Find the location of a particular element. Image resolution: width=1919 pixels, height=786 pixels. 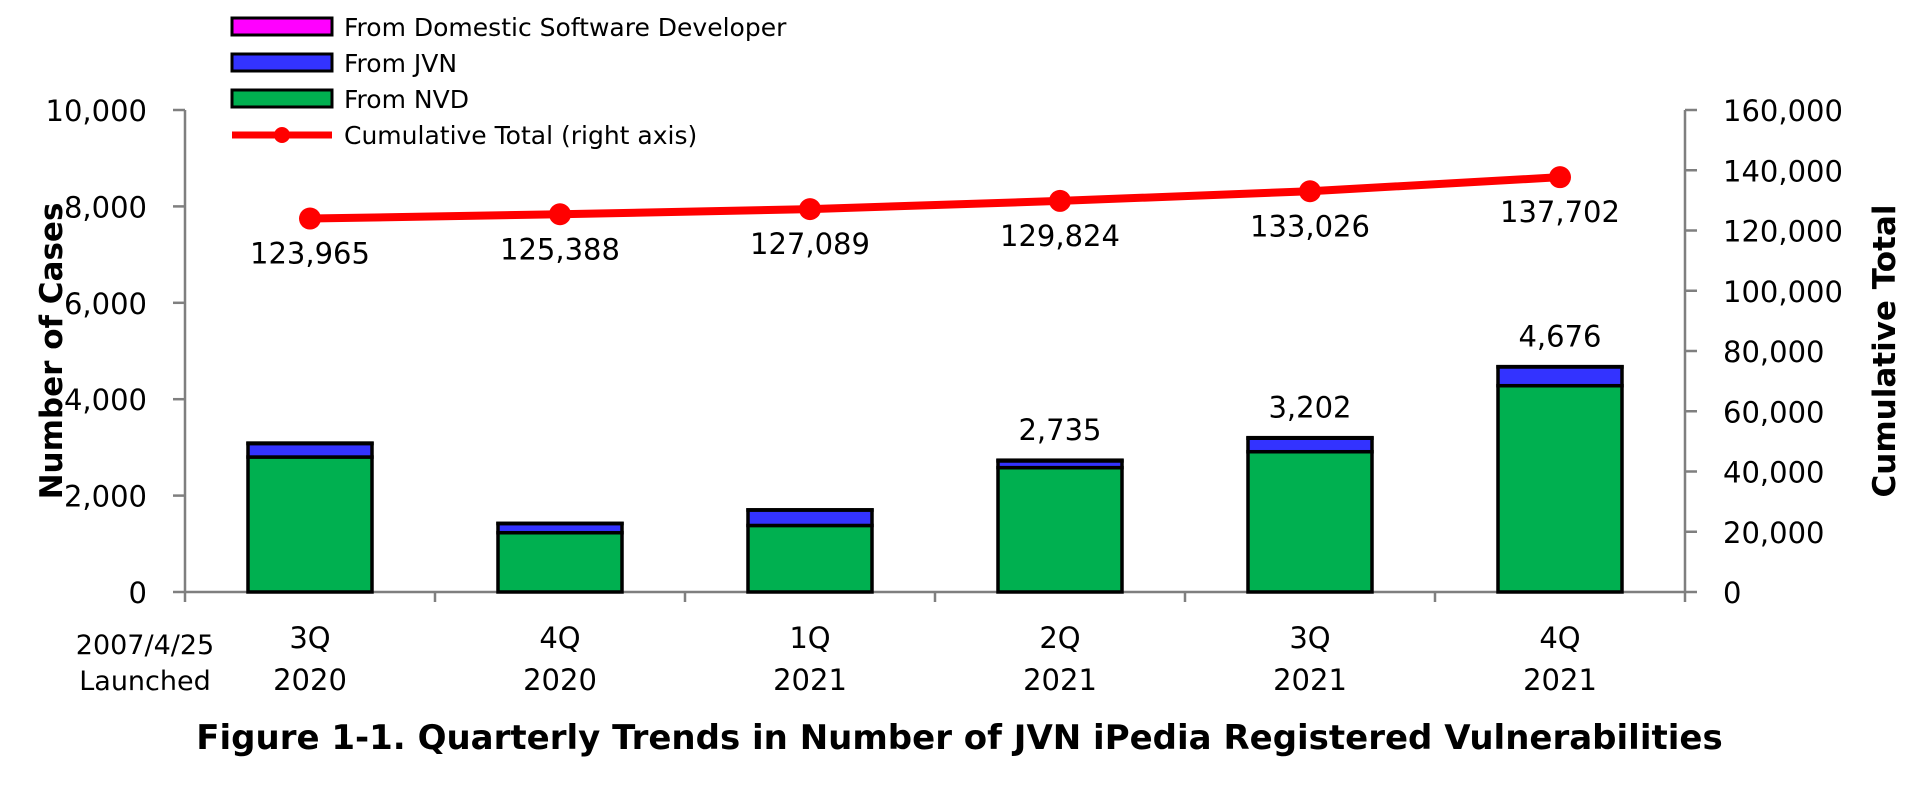

bar-total-label: 4,676 is located at coordinates (1559, 337).